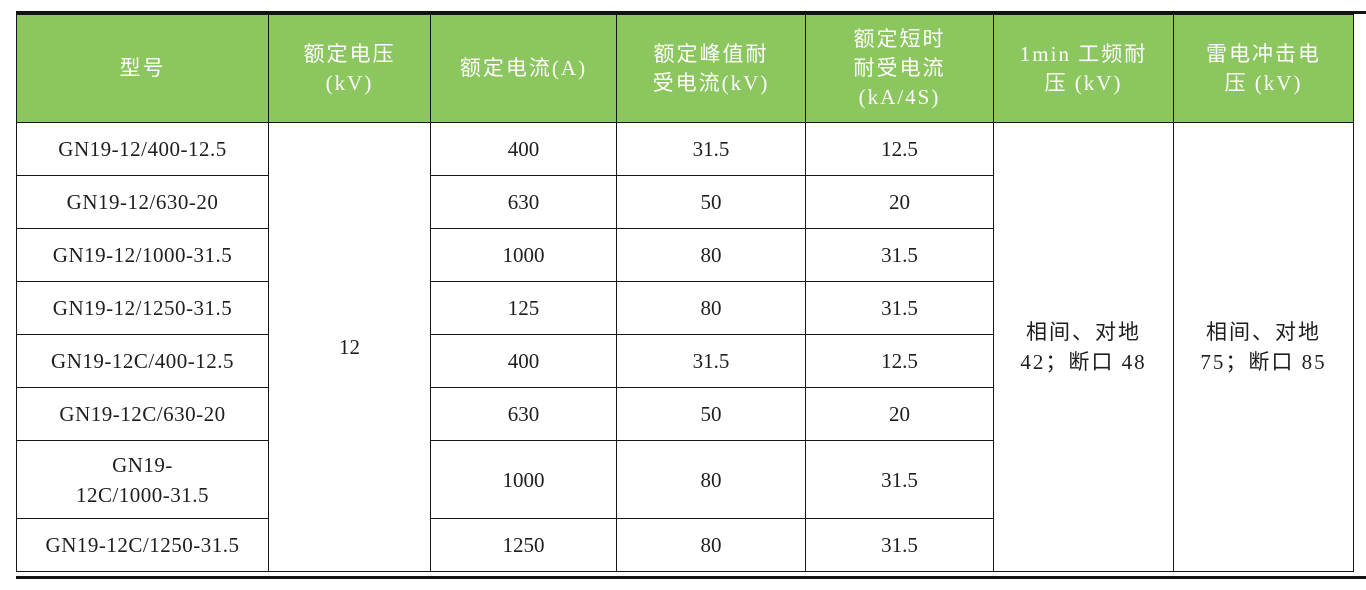 This screenshot has height=590, width=1366. What do you see at coordinates (711, 68) in the screenshot?
I see `header-peak-withstand-current: 额定峰值耐 受电流(kV)` at bounding box center [711, 68].